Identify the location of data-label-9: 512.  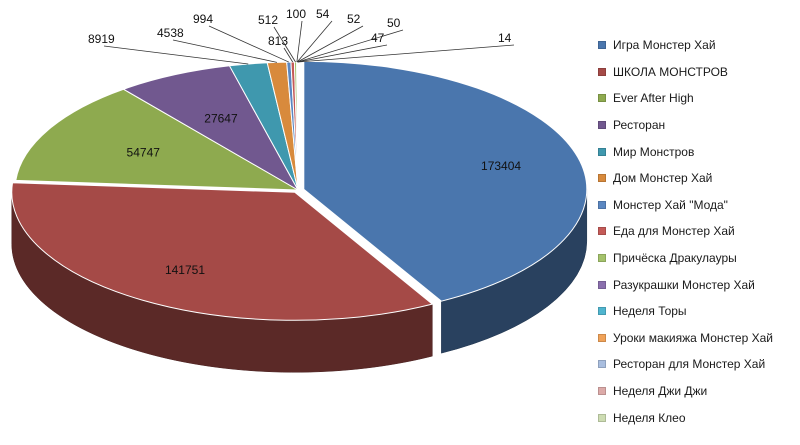
(268, 20).